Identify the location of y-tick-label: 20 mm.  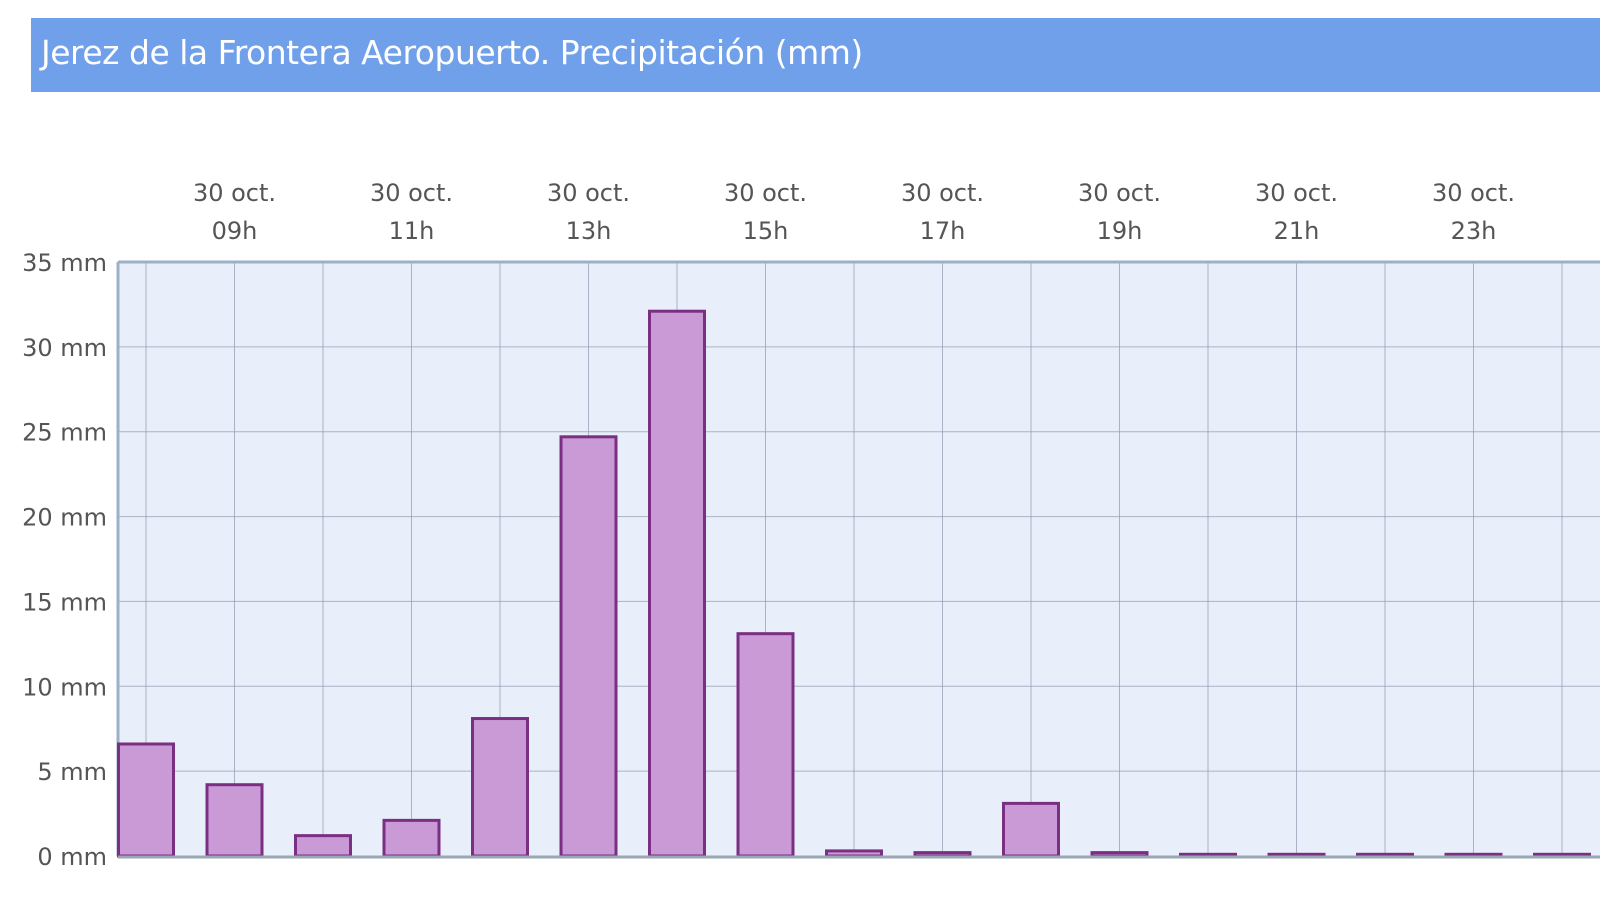
(64, 518).